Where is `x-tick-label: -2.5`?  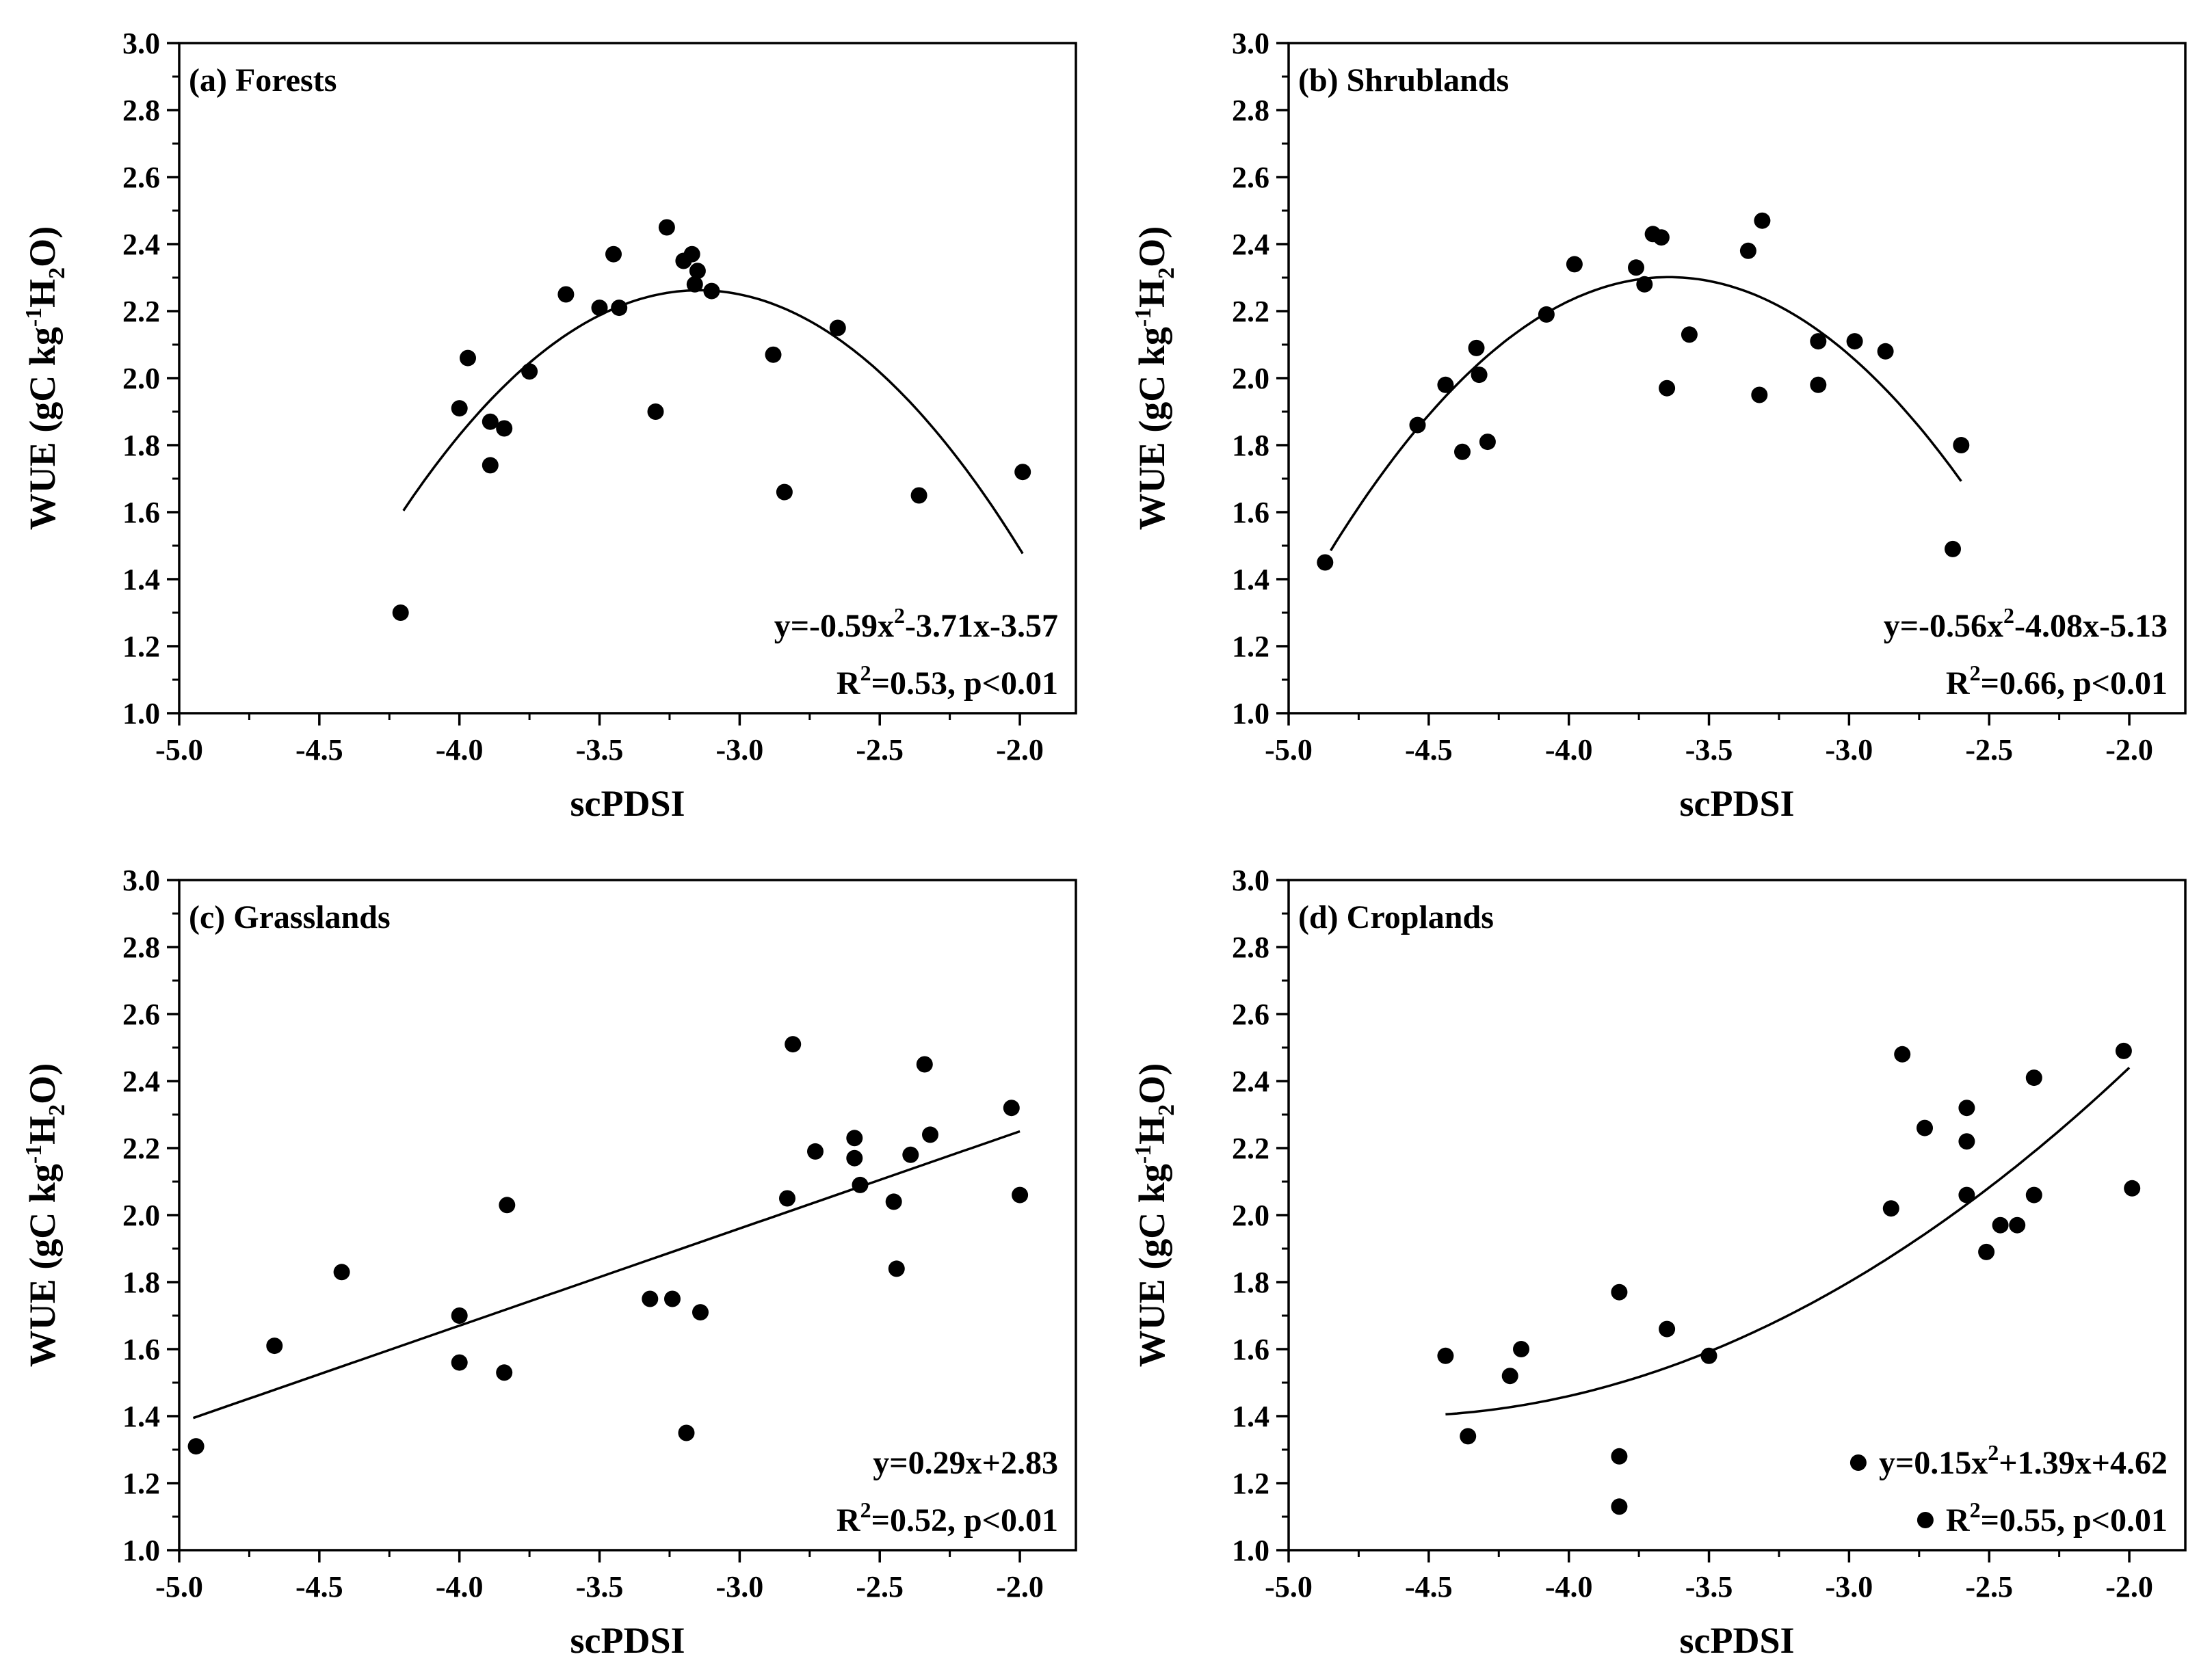 x-tick-label: -2.5 is located at coordinates (880, 750).